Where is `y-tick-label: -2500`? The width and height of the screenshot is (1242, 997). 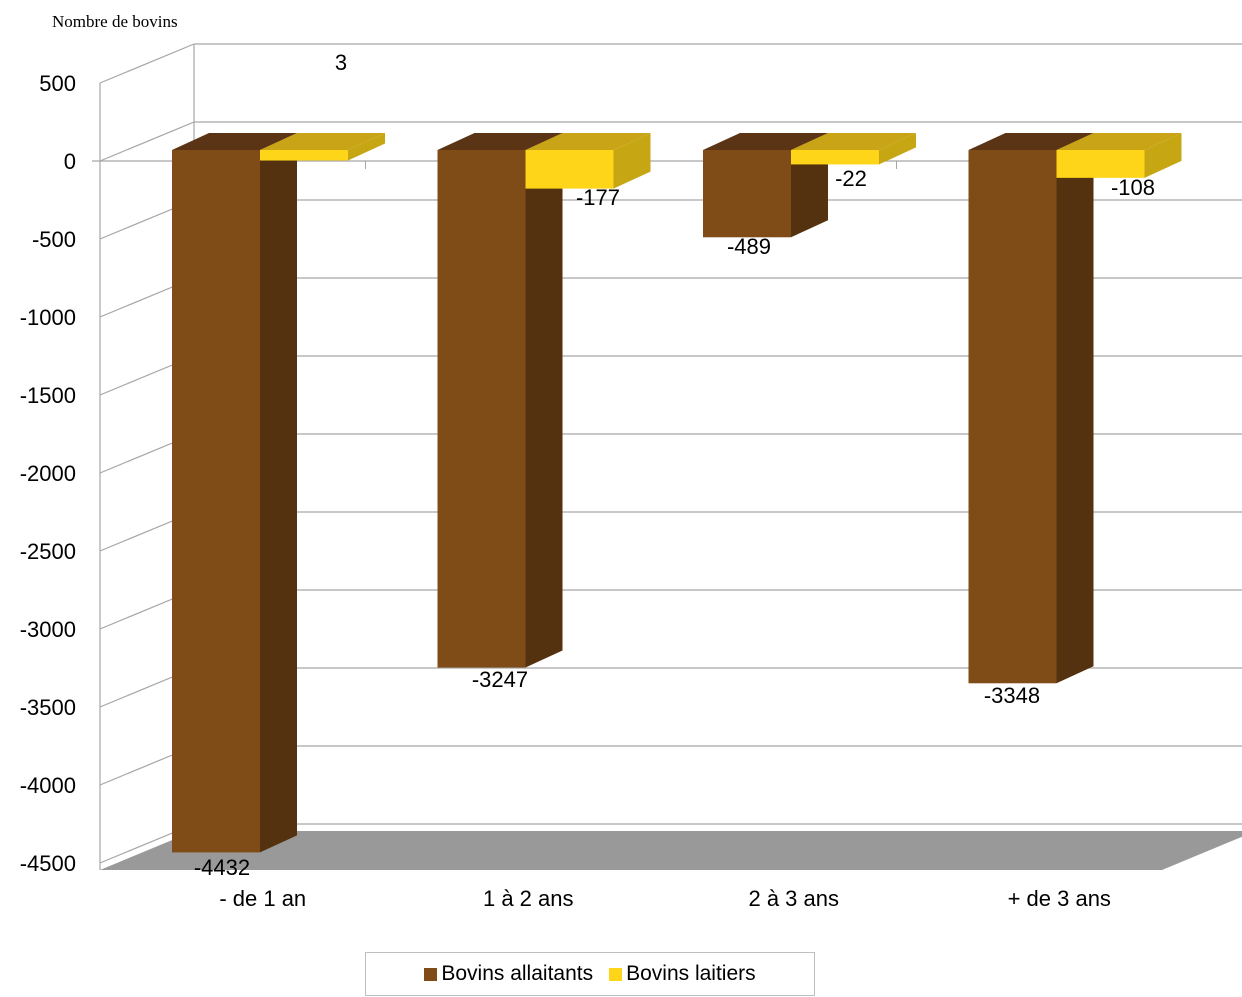 y-tick-label: -2500 is located at coordinates (48, 551).